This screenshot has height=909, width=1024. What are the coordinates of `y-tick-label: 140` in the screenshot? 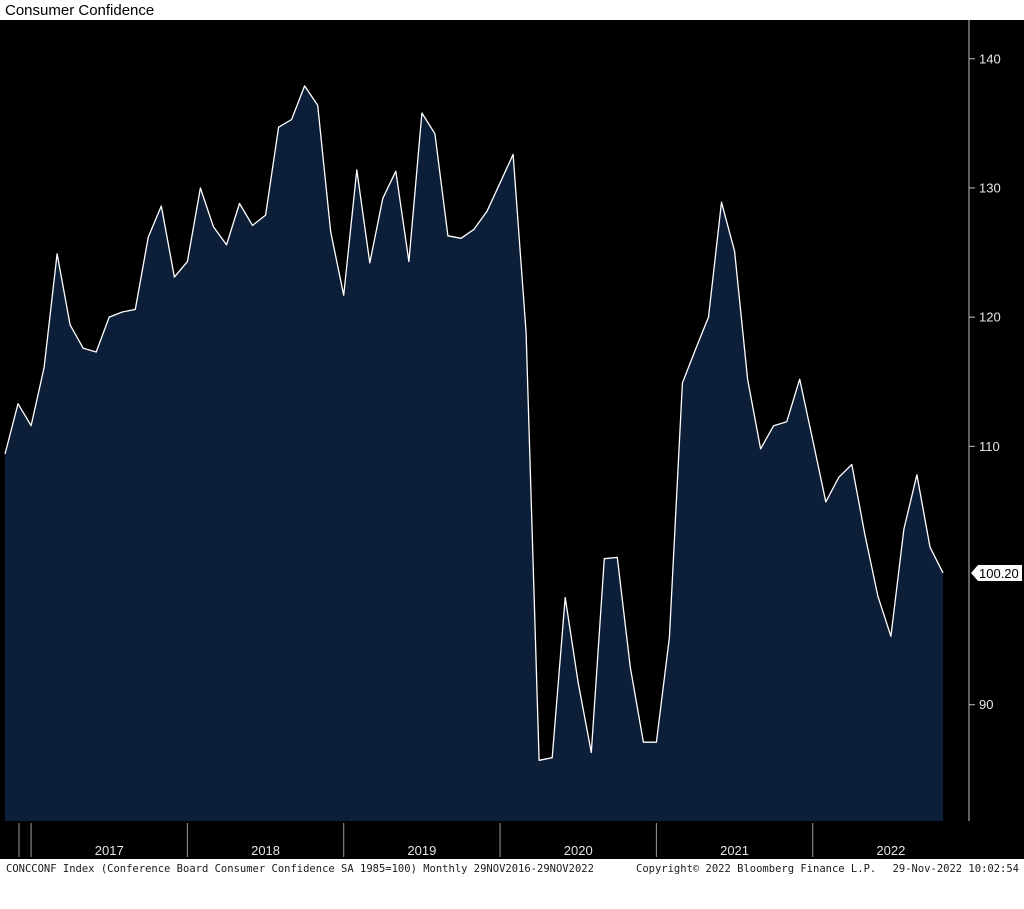 It's located at (990, 58).